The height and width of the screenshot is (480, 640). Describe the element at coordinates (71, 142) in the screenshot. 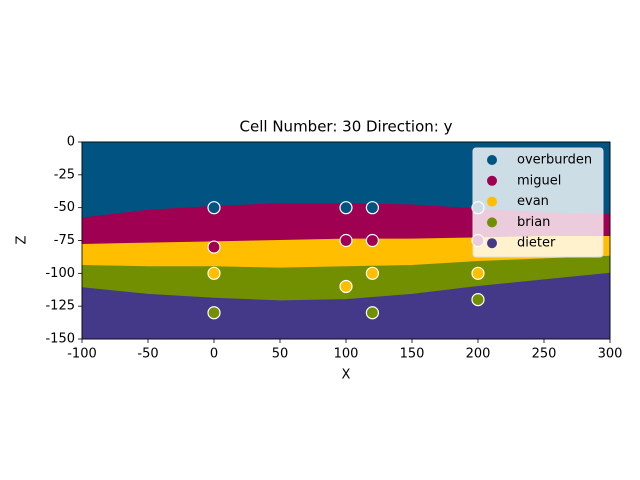

I see `y-tick-label: 0` at that location.